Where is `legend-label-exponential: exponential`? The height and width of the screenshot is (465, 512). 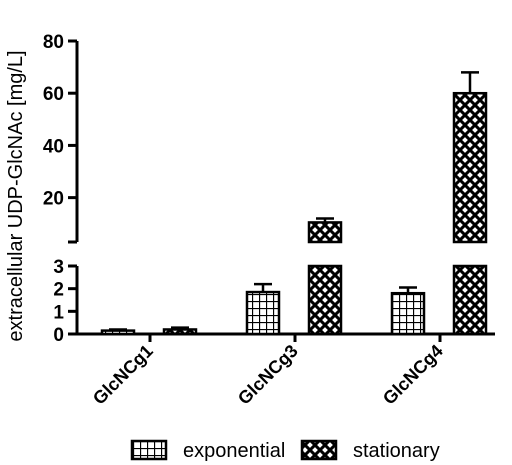 legend-label-exponential: exponential is located at coordinates (234, 451).